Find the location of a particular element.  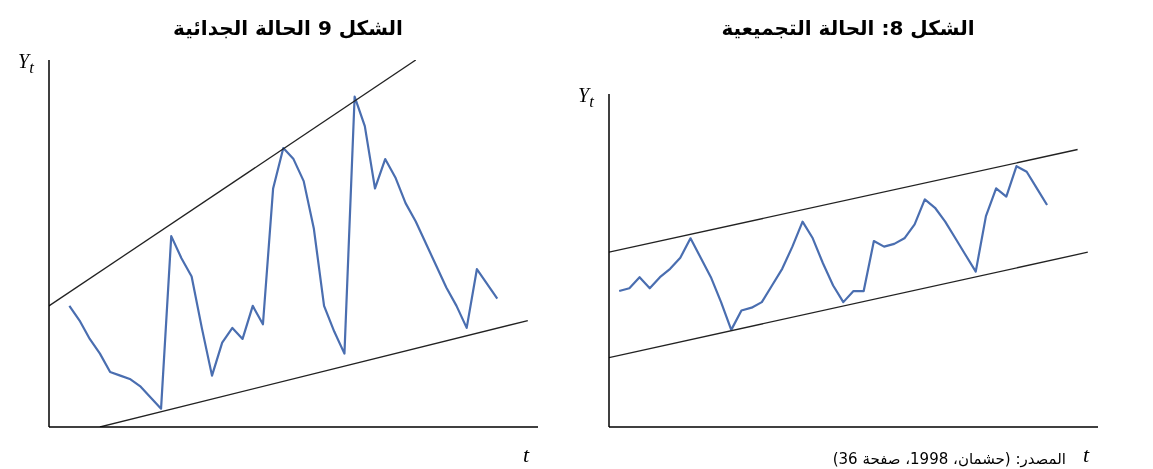

chart-title: الشكل 9 الحالة الجدائية is located at coordinates (288, 28).